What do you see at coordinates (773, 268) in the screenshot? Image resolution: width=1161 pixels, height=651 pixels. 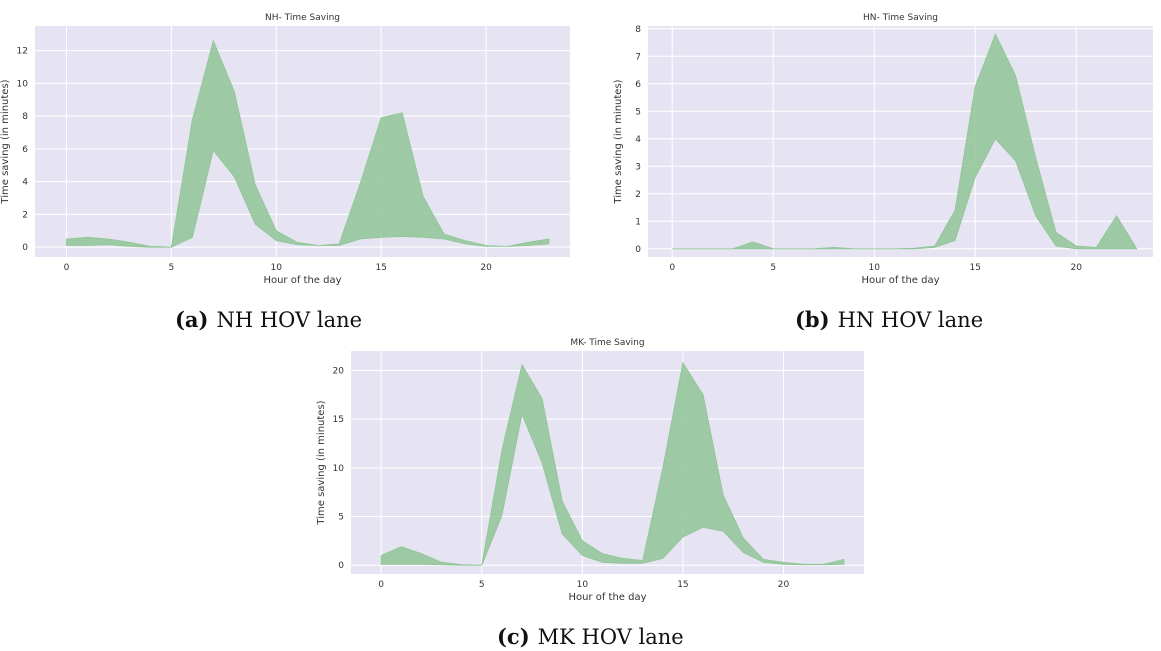 I see `hn-xtick-label-5: 5` at bounding box center [773, 268].